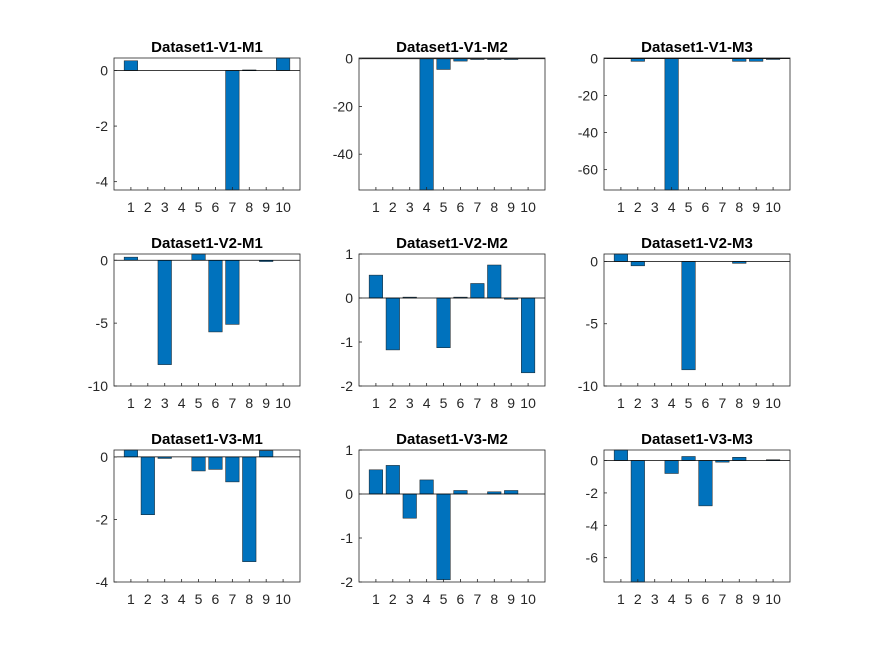  Describe the element at coordinates (349, 450) in the screenshot. I see `y-tick-label: 1` at that location.